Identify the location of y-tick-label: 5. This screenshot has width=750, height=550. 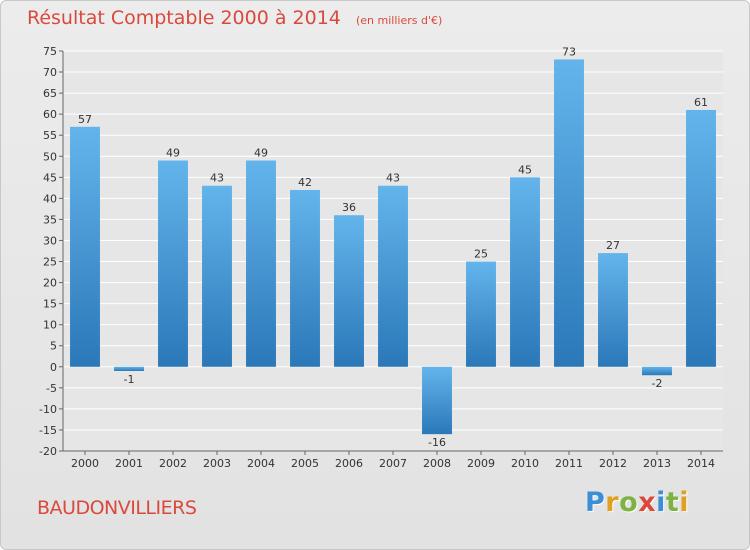
(53, 346).